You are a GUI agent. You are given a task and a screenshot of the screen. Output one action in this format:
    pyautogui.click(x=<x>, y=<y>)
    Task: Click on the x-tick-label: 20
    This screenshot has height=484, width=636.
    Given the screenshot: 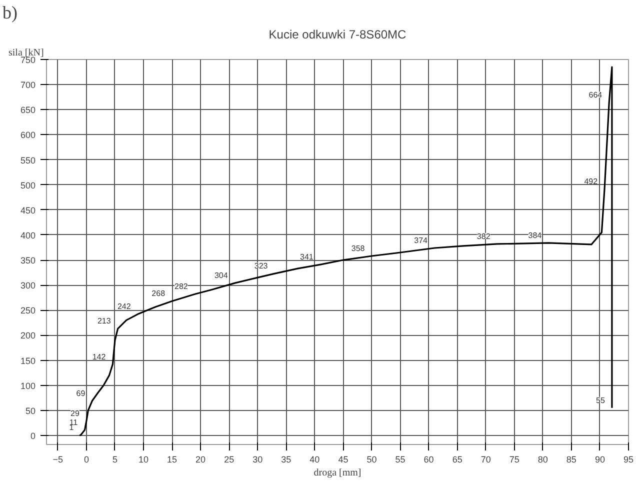 What is the action you would take?
    pyautogui.click(x=201, y=459)
    